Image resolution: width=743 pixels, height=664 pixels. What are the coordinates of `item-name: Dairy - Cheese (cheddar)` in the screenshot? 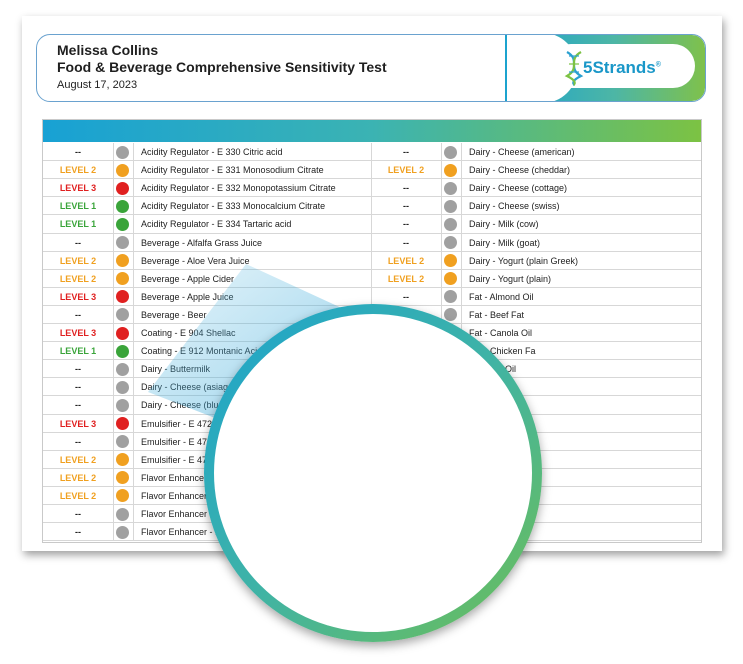 It's located at (520, 170).